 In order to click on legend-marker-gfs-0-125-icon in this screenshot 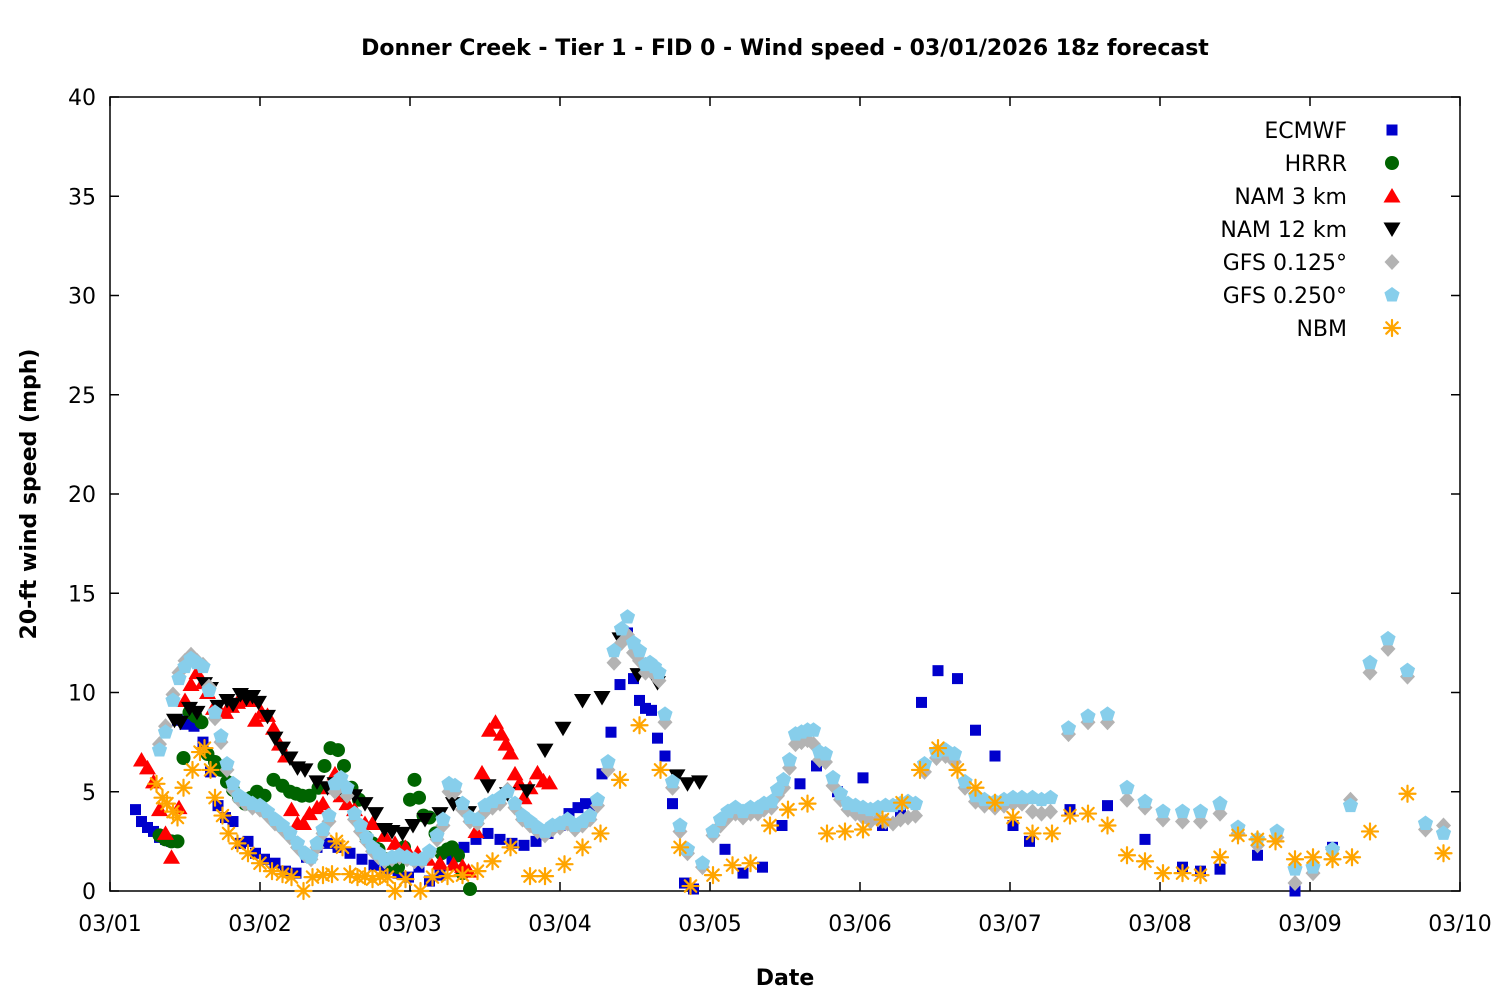, I will do `click(1392, 262)`.